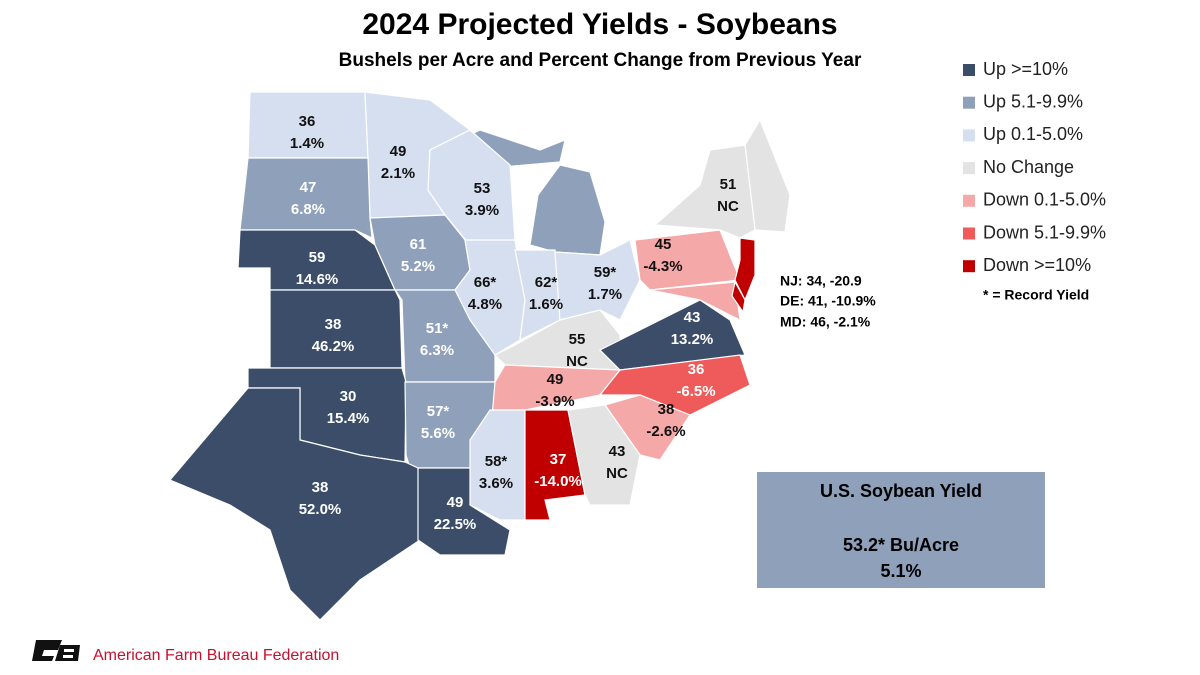 This screenshot has height=675, width=1200. Describe the element at coordinates (418, 266) in the screenshot. I see `state-change: 5.2%` at that location.